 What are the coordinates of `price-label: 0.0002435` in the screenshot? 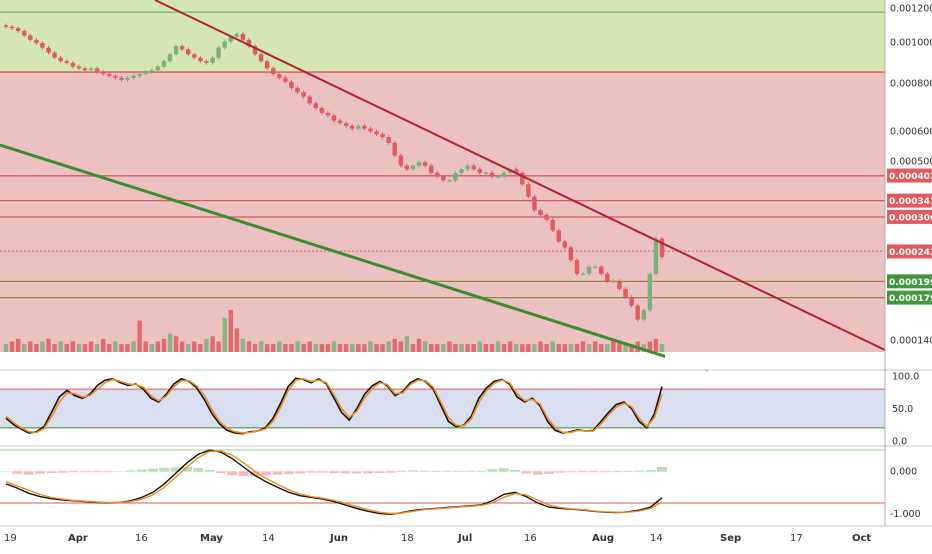 It's located at (910, 253).